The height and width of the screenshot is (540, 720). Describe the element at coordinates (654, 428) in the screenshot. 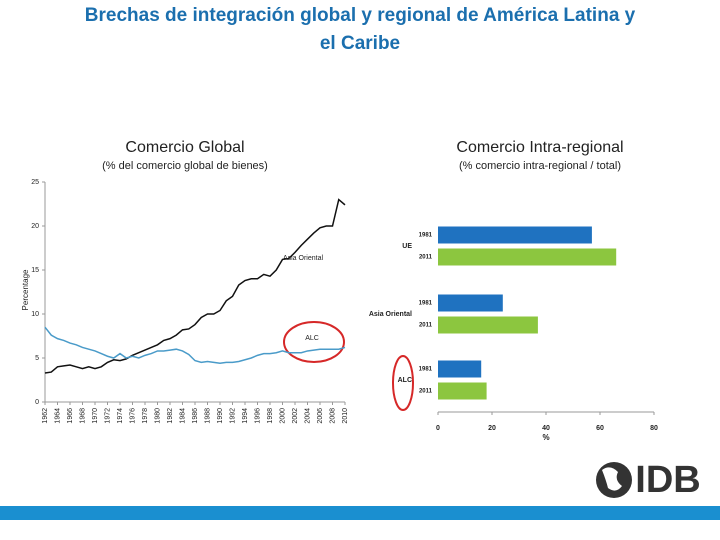

I see `x-tick-label: 80` at that location.